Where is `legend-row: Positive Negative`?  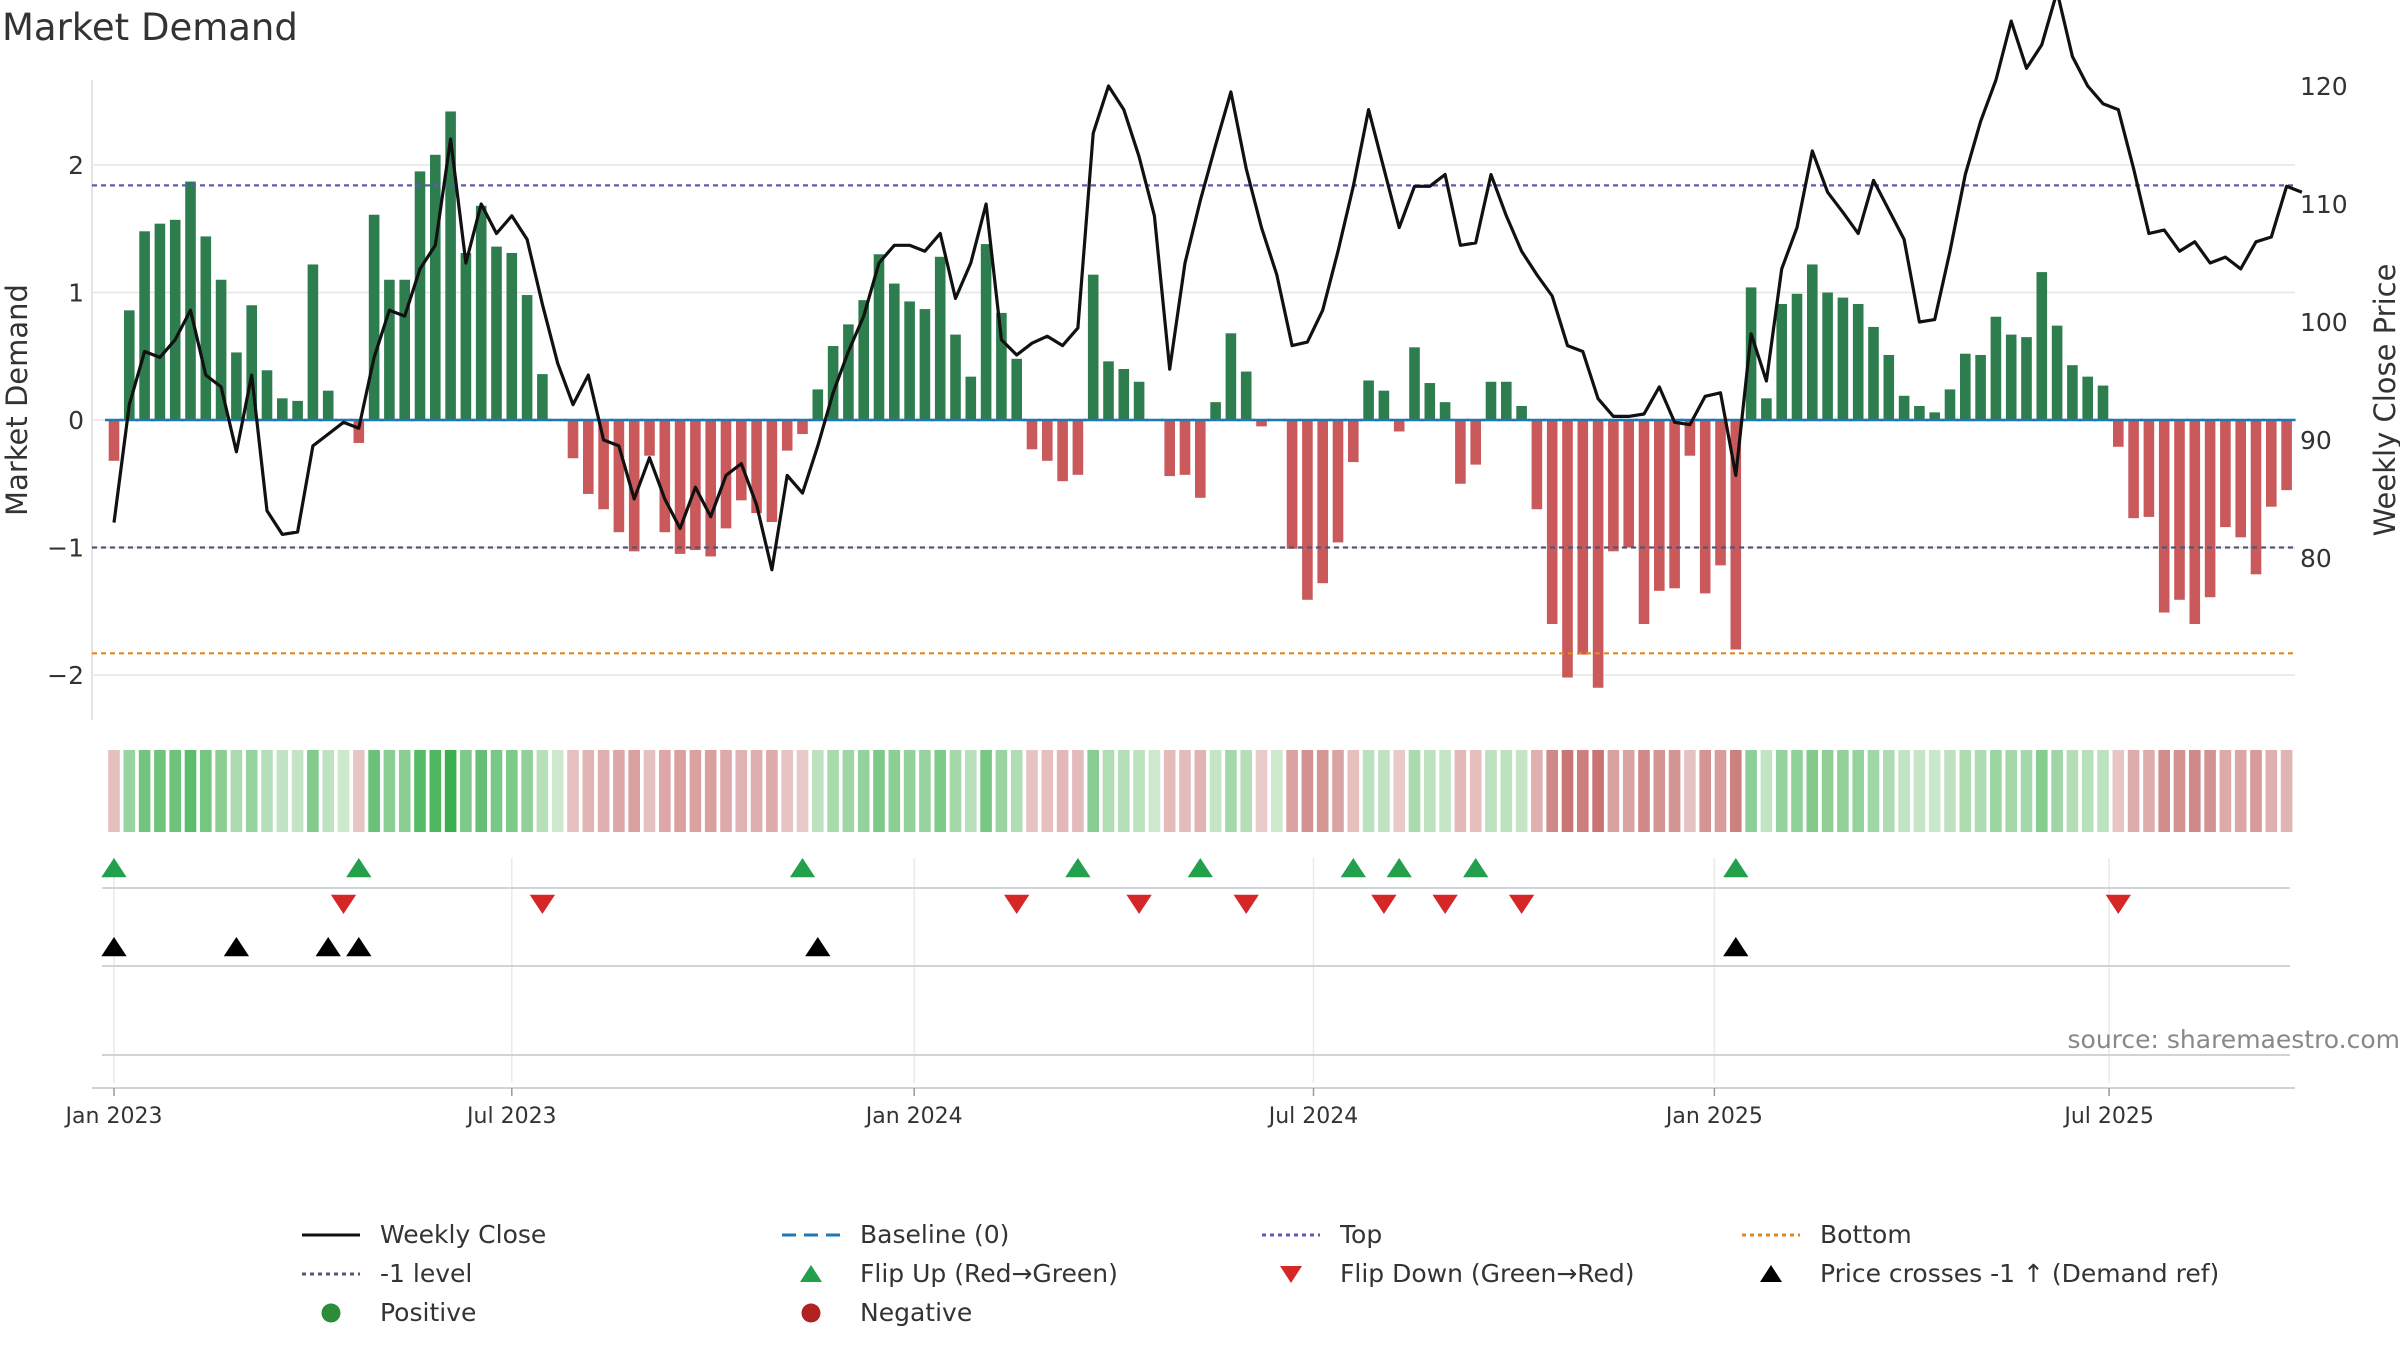 legend-row: Positive Negative is located at coordinates (1275, 1312).